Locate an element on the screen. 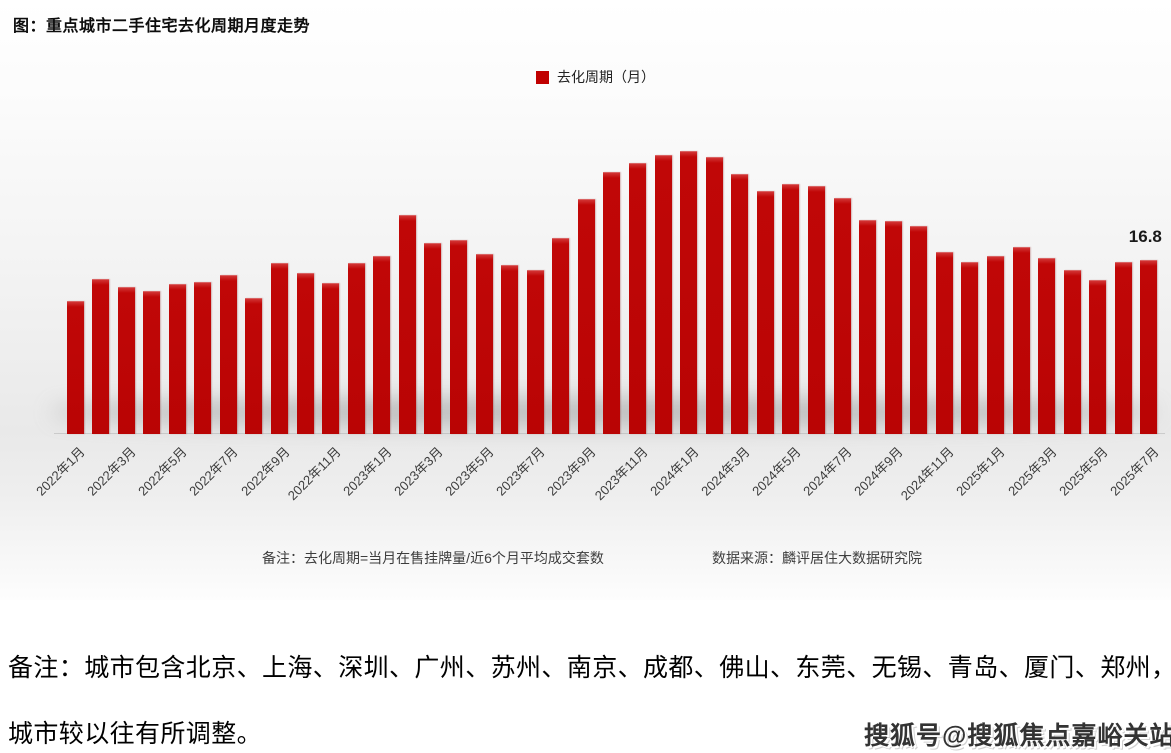  remarks-line-2: 城市较以往有所调整。 is located at coordinates (135, 734).